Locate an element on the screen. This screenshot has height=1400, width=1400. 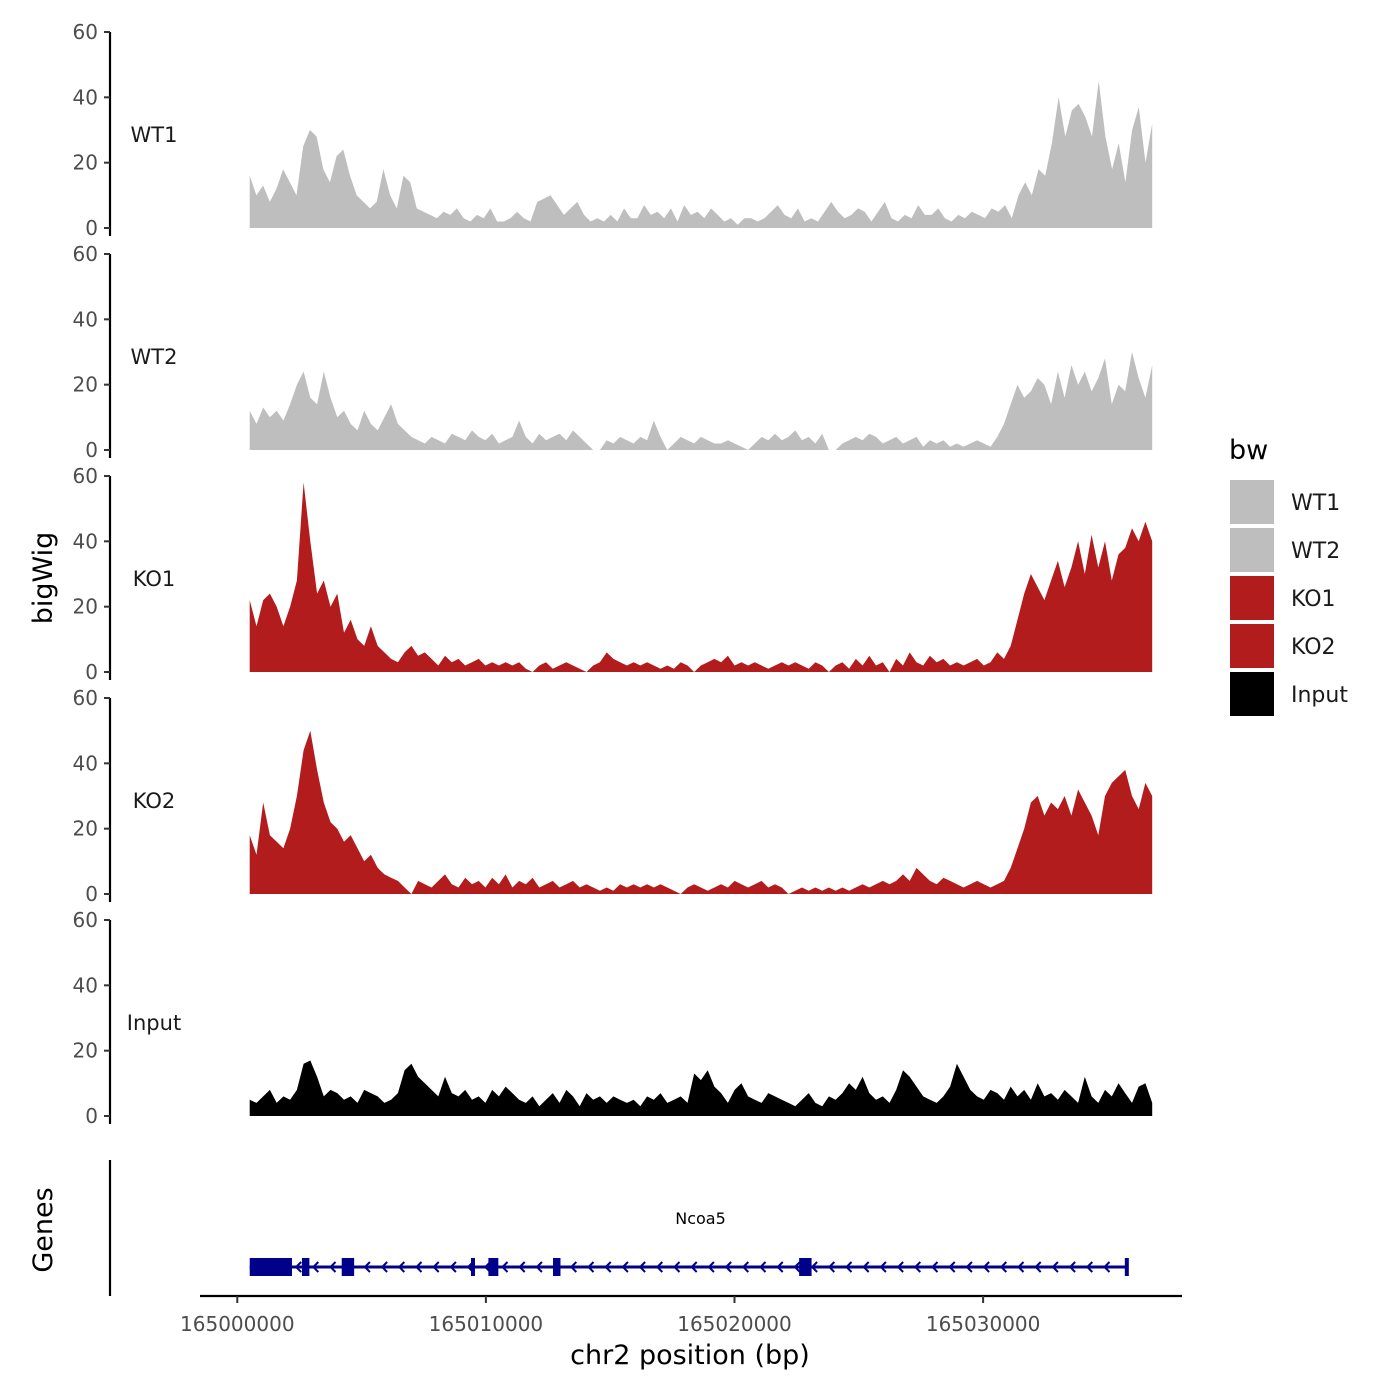
area-ko2 is located at coordinates (701, 812).